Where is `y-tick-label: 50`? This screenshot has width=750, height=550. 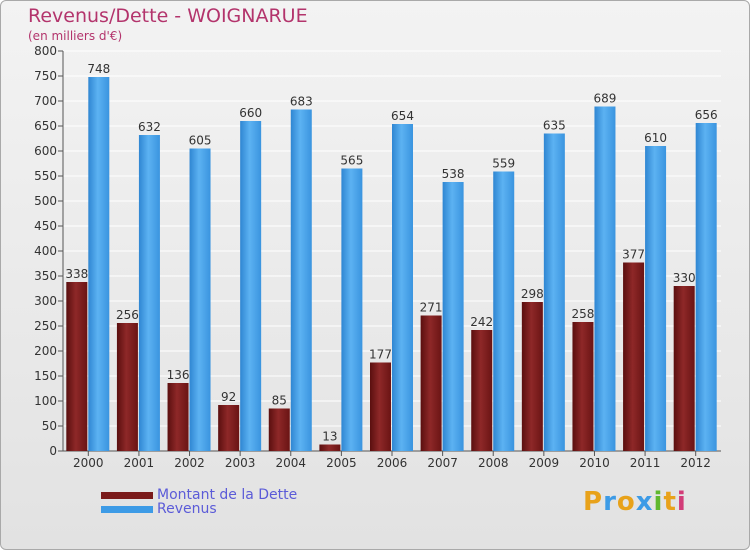 y-tick-label: 50 is located at coordinates (49, 426).